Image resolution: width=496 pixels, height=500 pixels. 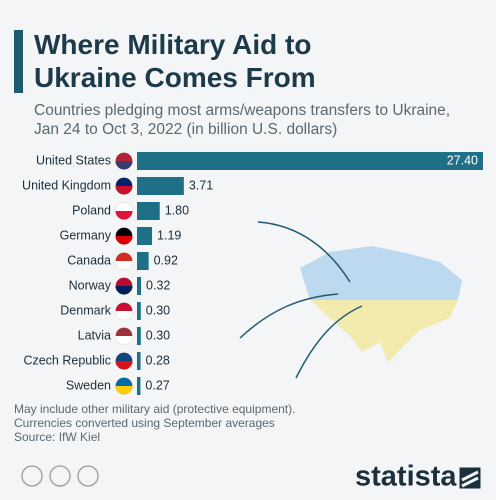 I want to click on value-label: 27.40, so click(x=462, y=160).